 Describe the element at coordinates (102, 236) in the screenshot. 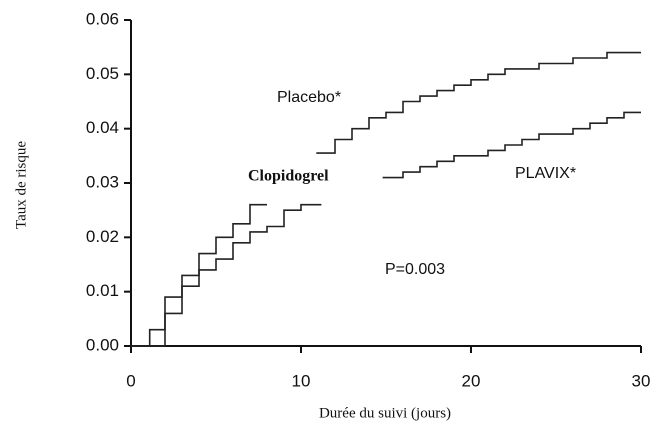

I see `y-tick-label: 0.02` at that location.